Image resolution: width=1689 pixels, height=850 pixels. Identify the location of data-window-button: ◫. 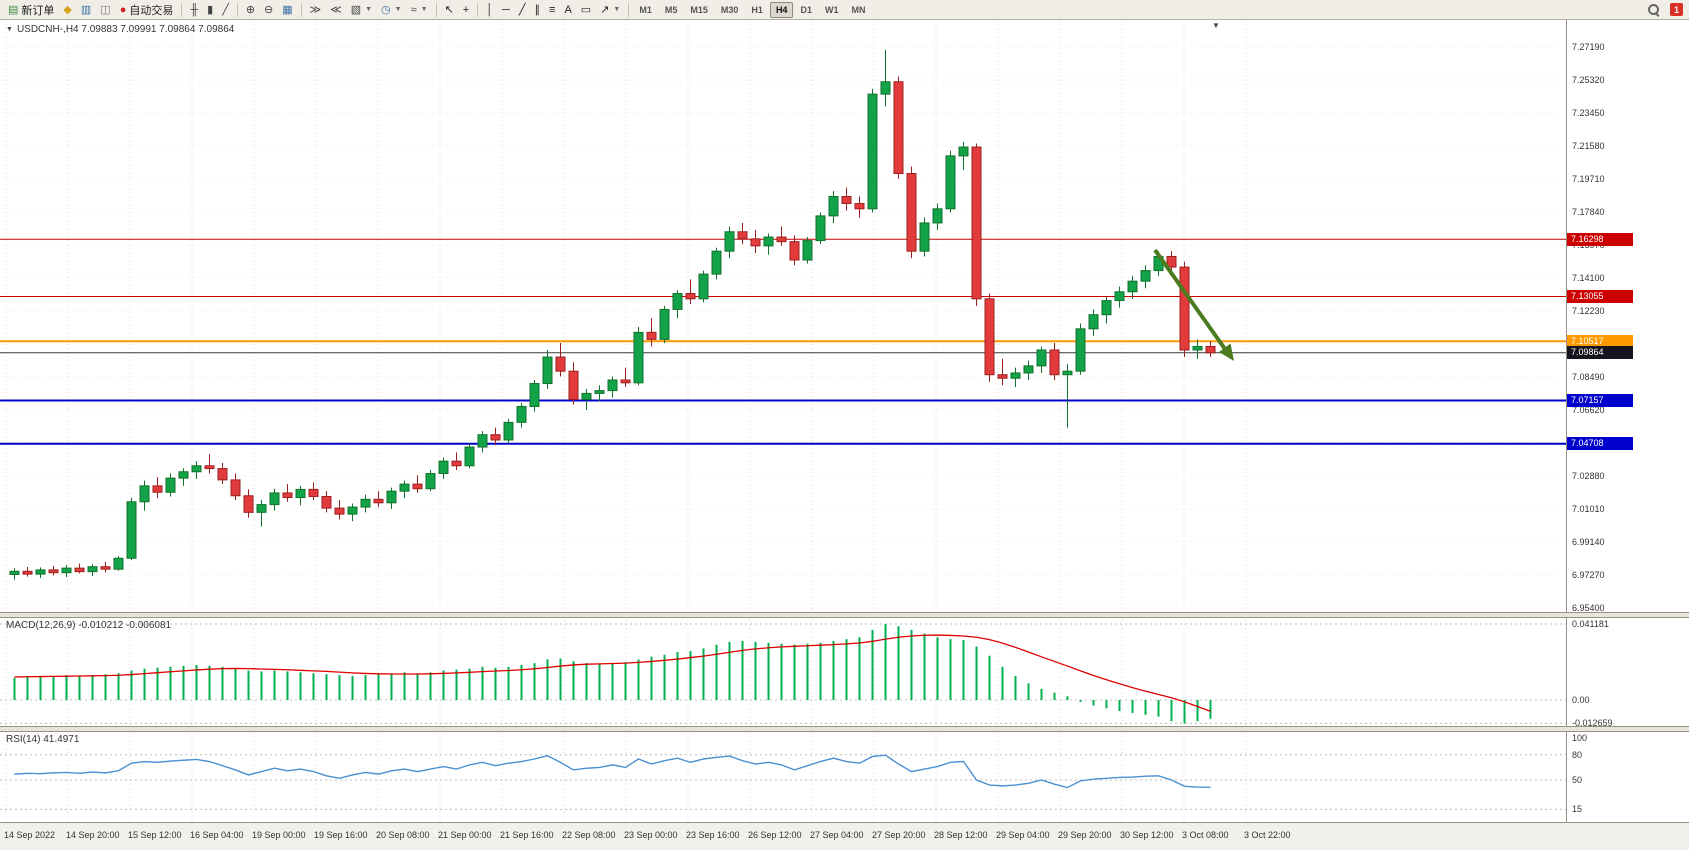
(105, 10).